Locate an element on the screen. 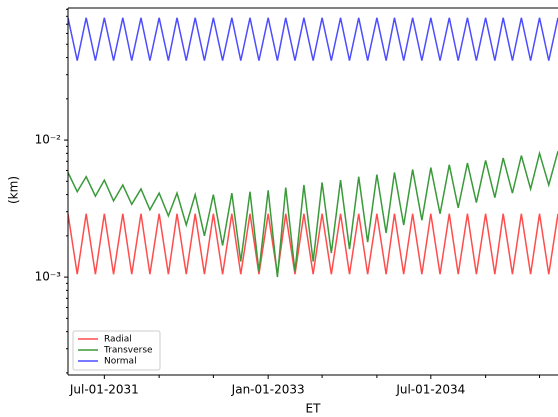 The height and width of the screenshot is (417, 558). x-tick-label: Jan-01-2033 is located at coordinates (268, 390).